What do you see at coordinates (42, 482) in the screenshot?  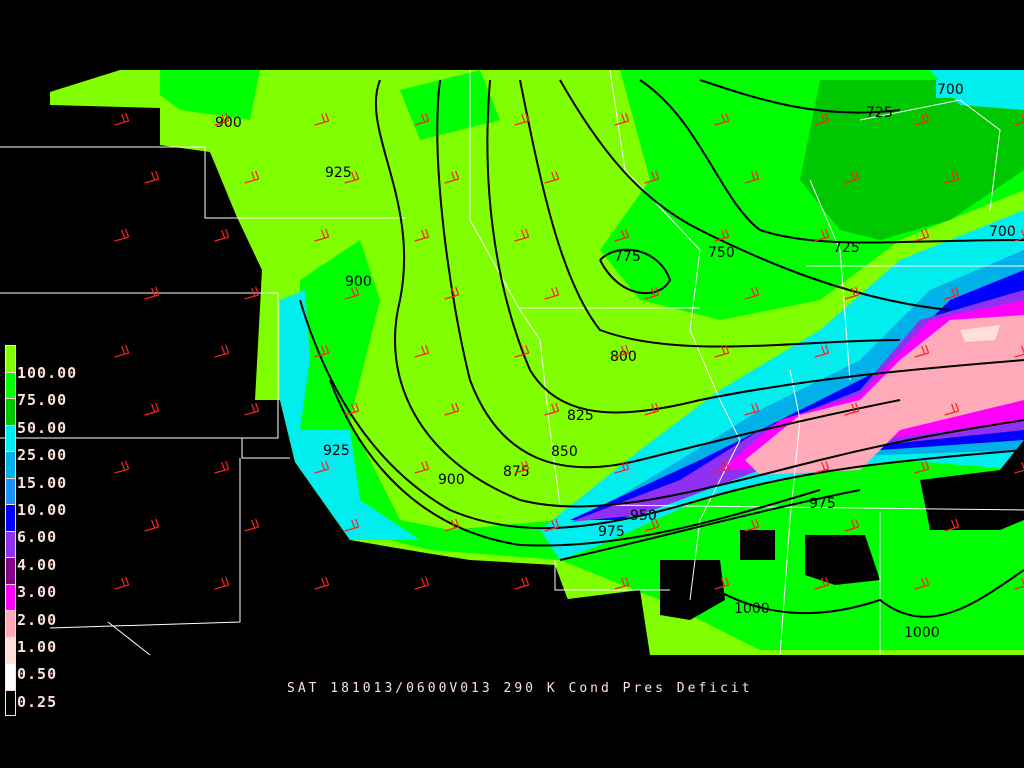 I see `legend-label: 15.00` at bounding box center [42, 482].